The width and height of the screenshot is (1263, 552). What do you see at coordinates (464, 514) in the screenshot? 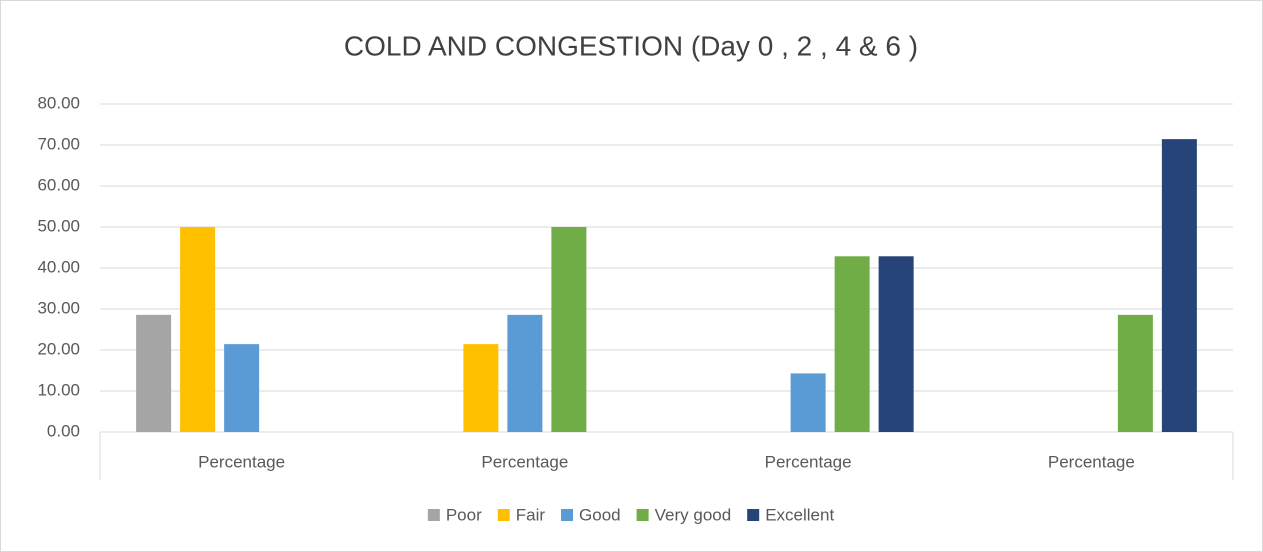
I see `legend-label: Poor` at bounding box center [464, 514].